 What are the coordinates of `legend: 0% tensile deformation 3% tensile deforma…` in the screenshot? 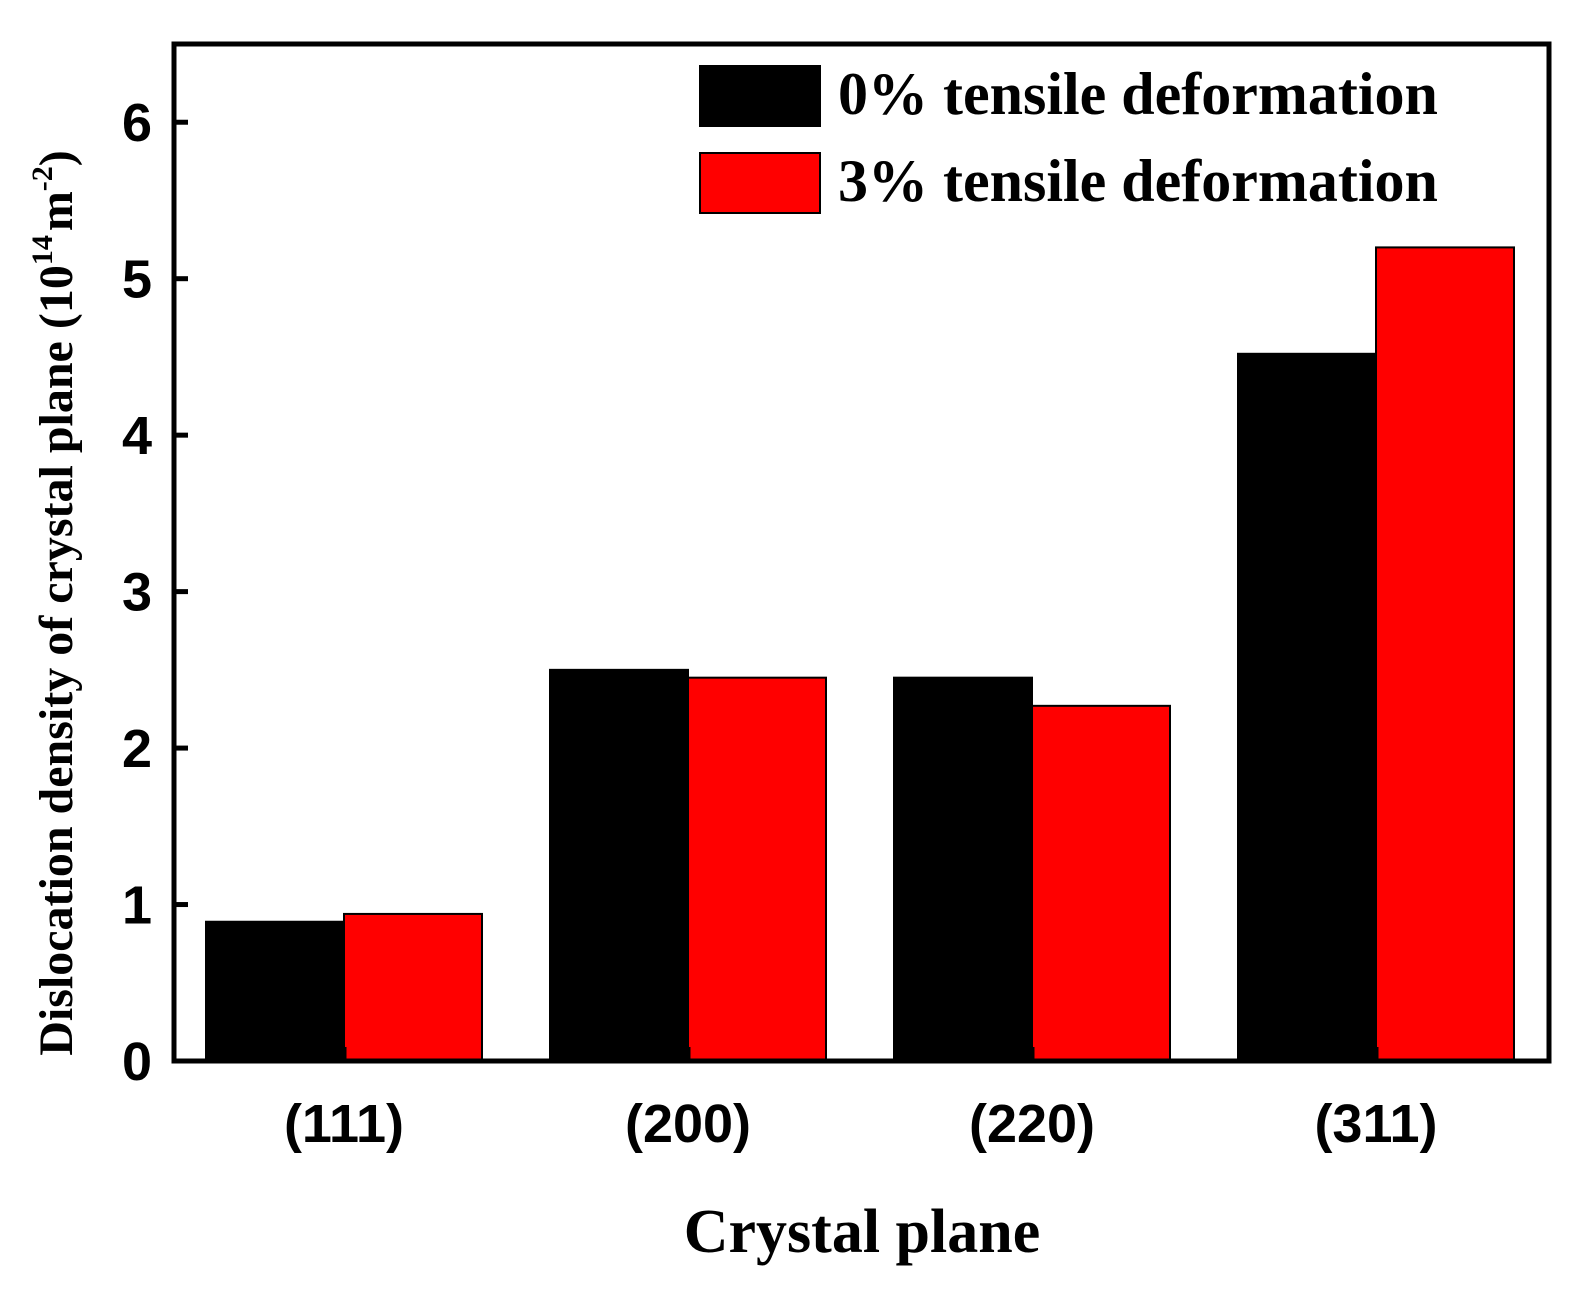 It's located at (1068, 137).